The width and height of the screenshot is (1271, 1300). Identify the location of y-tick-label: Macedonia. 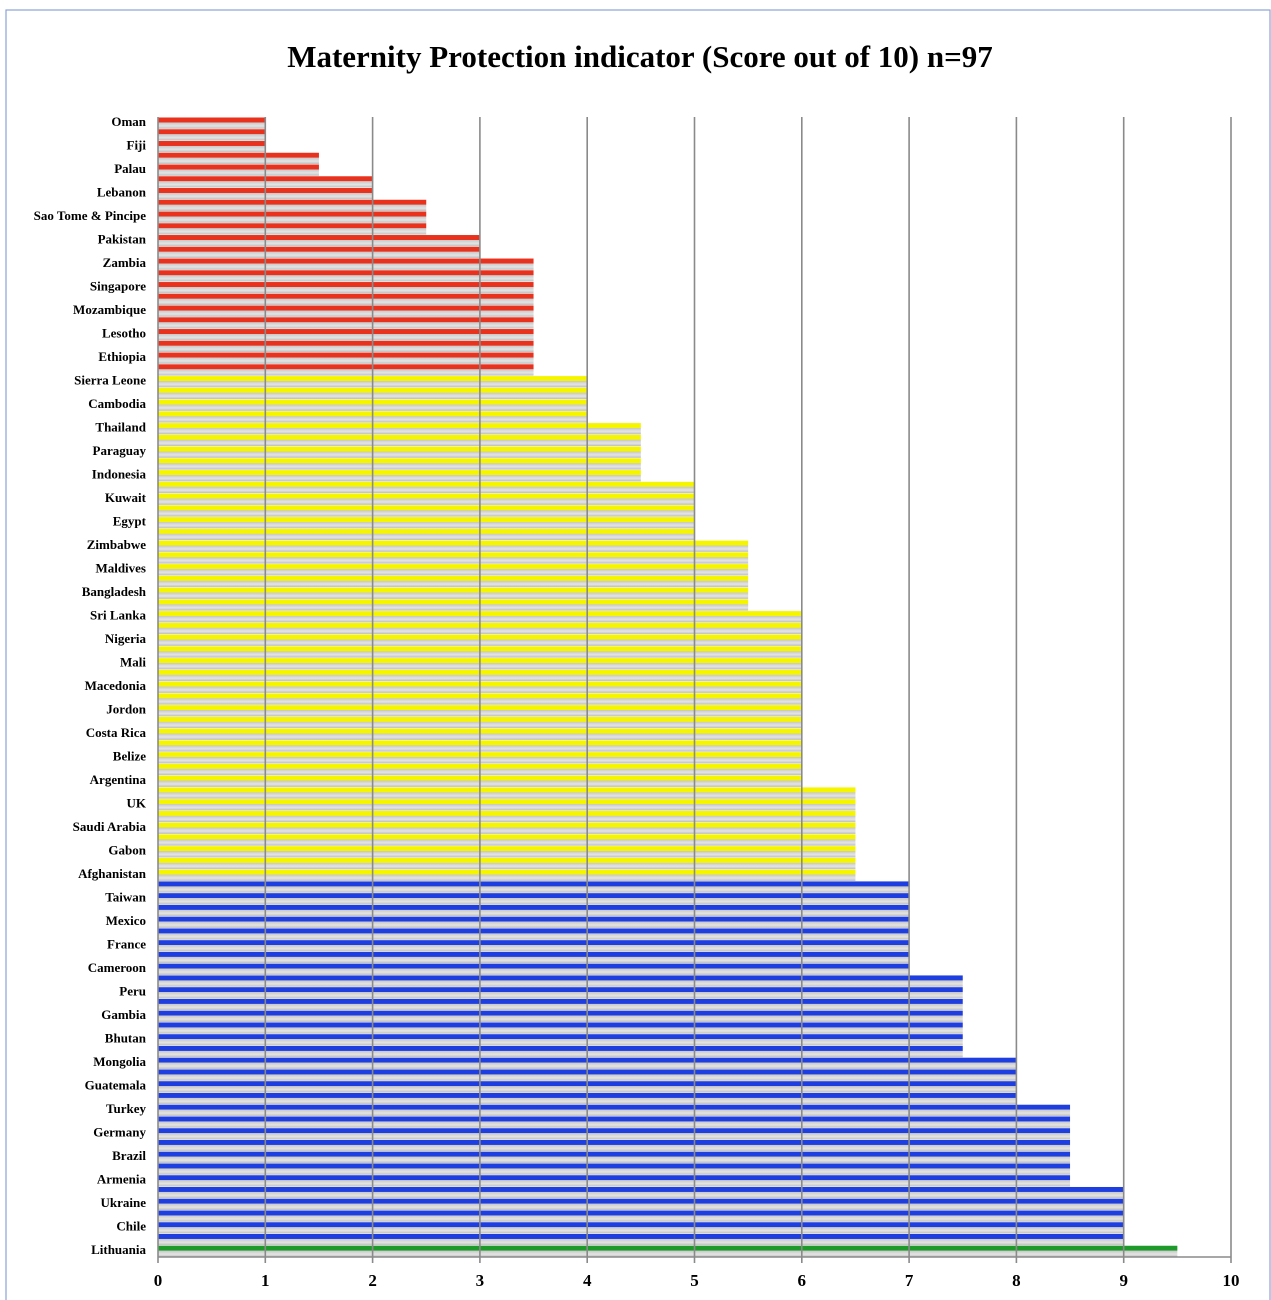
(116, 685).